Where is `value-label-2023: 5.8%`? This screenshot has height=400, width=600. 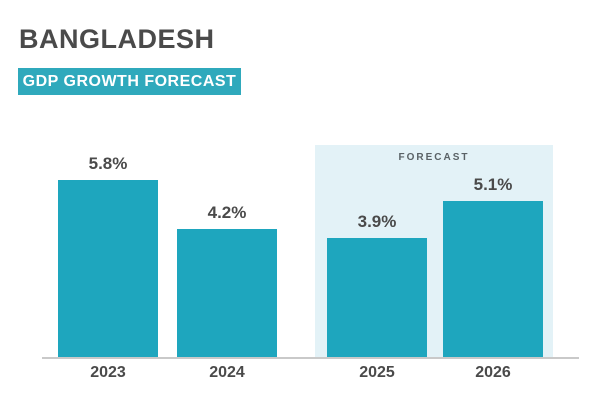 value-label-2023: 5.8% is located at coordinates (108, 163).